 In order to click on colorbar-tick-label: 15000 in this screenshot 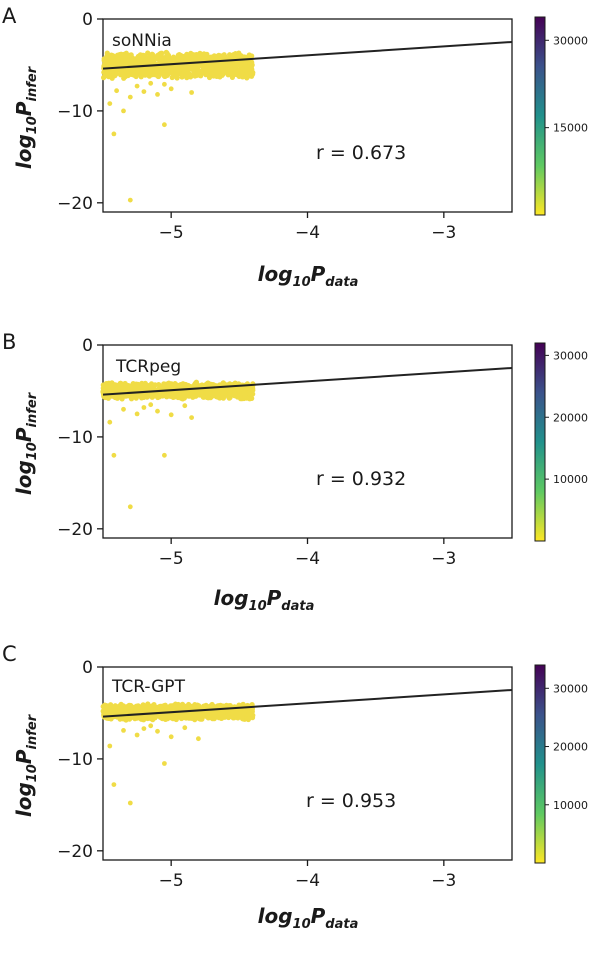, I will do `click(570, 128)`.